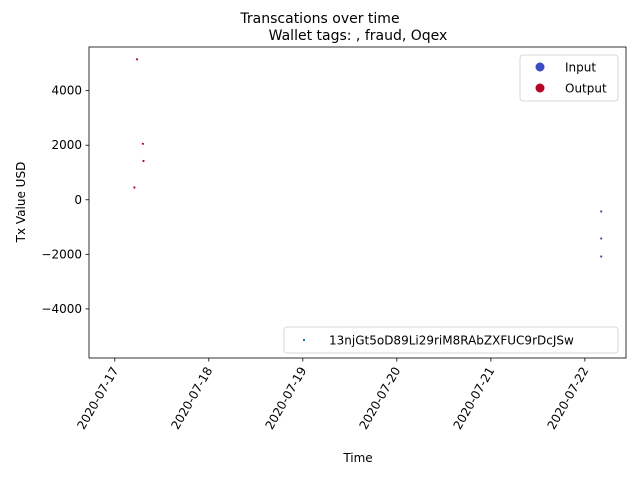  What do you see at coordinates (66, 145) in the screenshot?
I see `y-tick-label: 2000` at bounding box center [66, 145].